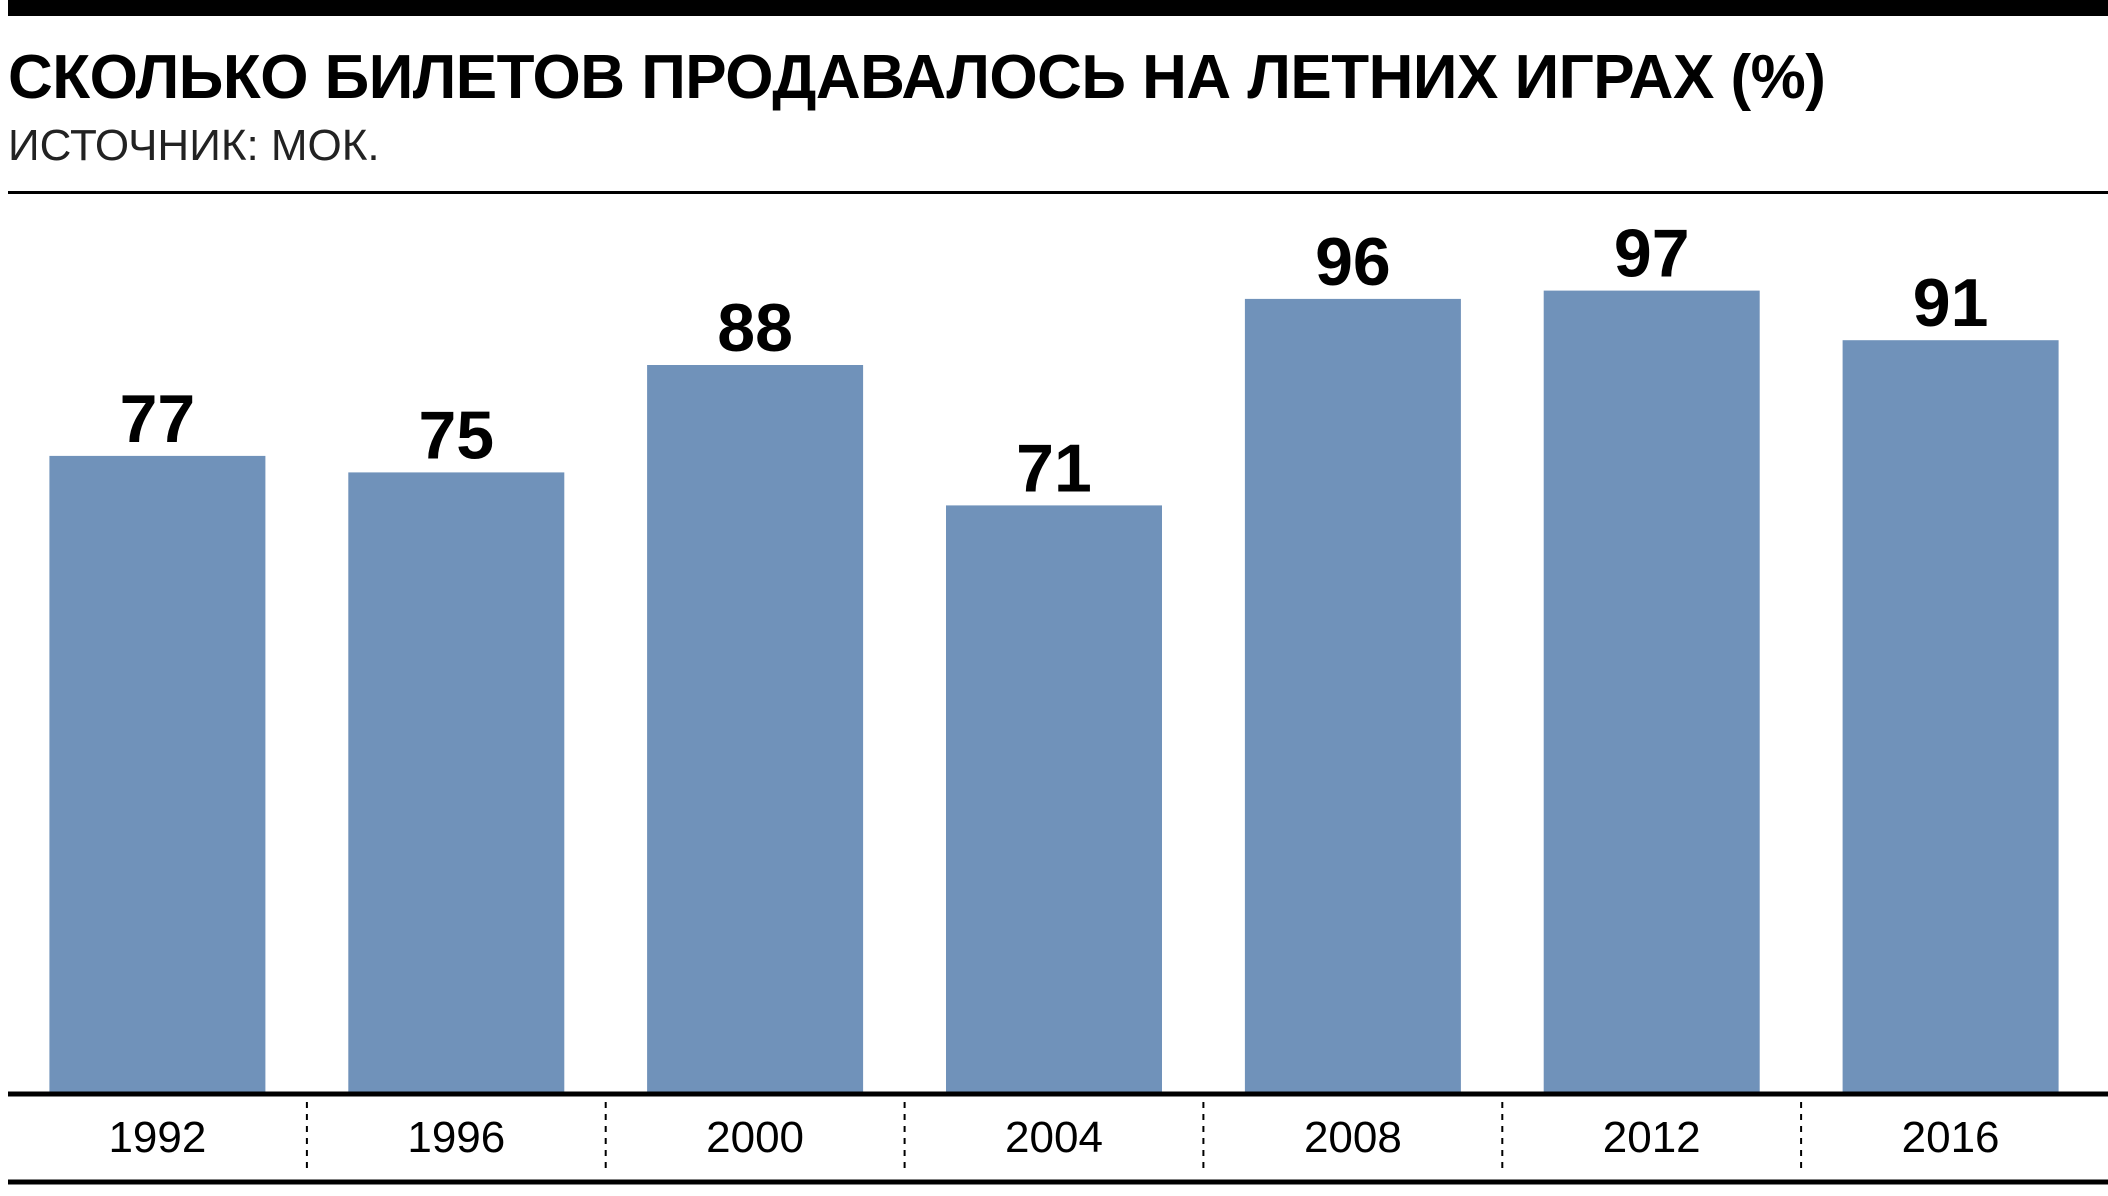 The width and height of the screenshot is (2108, 1196). I want to click on value-label-2012: 97, so click(1652, 254).